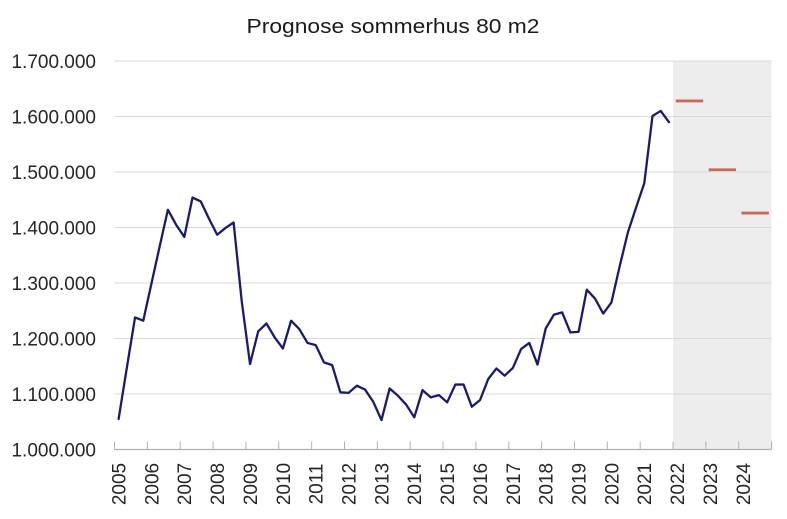 The height and width of the screenshot is (519, 787). I want to click on svg-text: 2008, so click(218, 484).